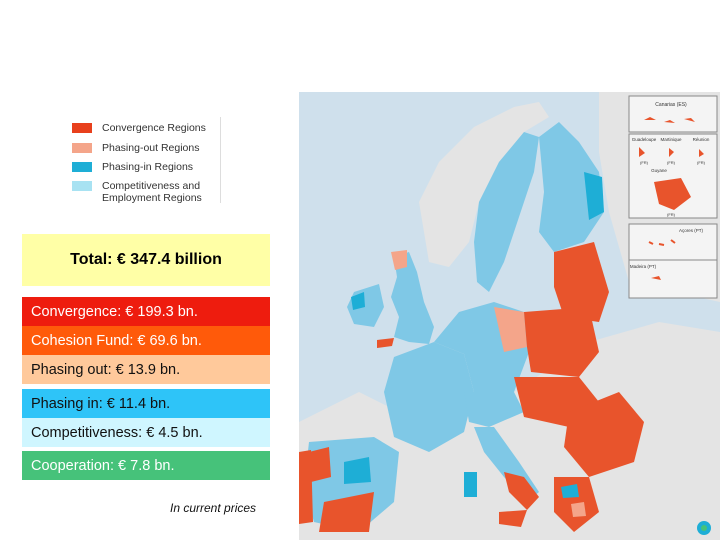 The height and width of the screenshot is (540, 720). Describe the element at coordinates (521, 491) in the screenshot. I see `italy-south` at that location.